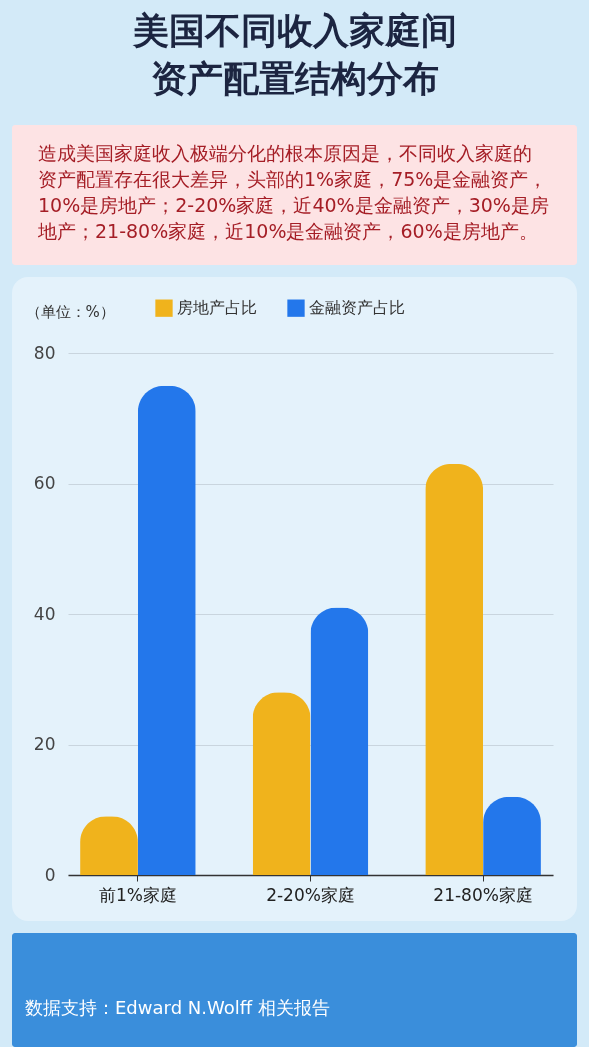 The width and height of the screenshot is (589, 1047). Describe the element at coordinates (357, 308) in the screenshot. I see `legend-label: 金融资产占比` at that location.